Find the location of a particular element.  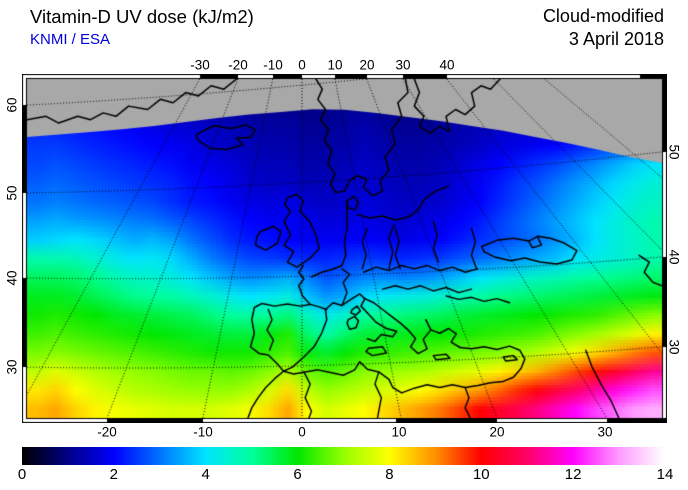

bottom-axis-tick-label: -20 is located at coordinates (107, 432).